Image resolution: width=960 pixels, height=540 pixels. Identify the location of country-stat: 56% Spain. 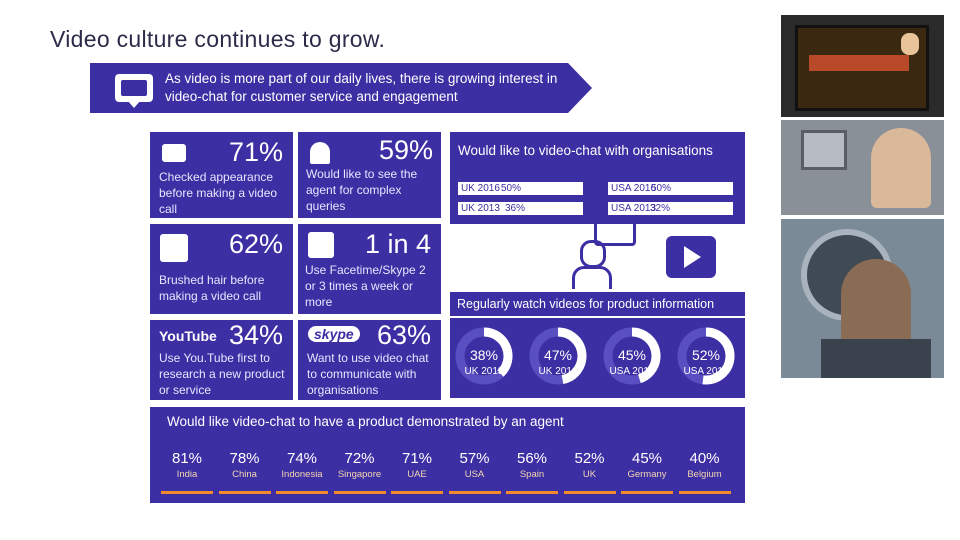
(532, 470).